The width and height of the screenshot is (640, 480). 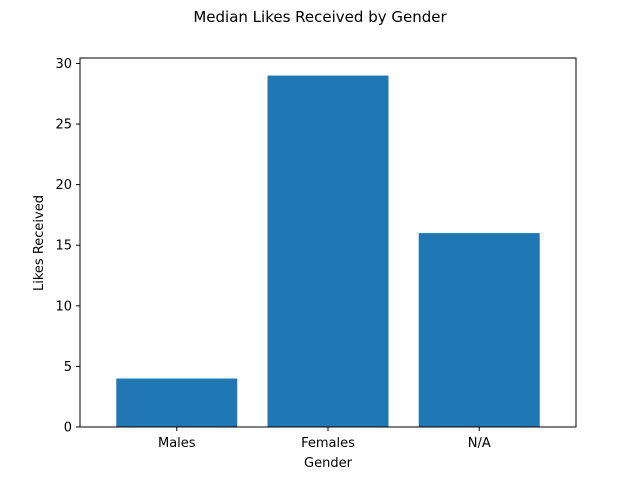 I want to click on x-tick-label: Males, so click(x=177, y=443).